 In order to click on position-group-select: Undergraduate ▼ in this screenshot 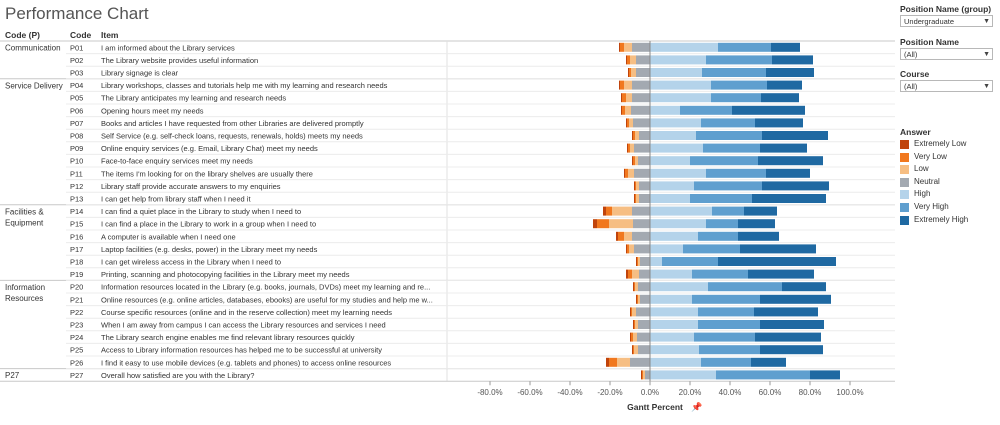, I will do `click(946, 21)`.